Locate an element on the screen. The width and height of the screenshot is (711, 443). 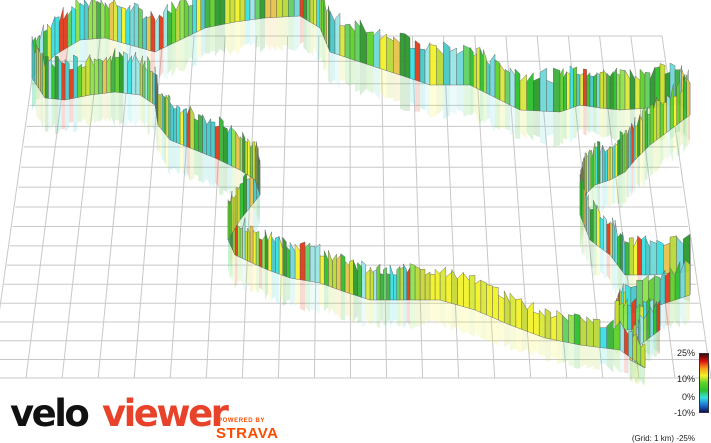
scale-label-minus10: -10% is located at coordinates (684, 413).